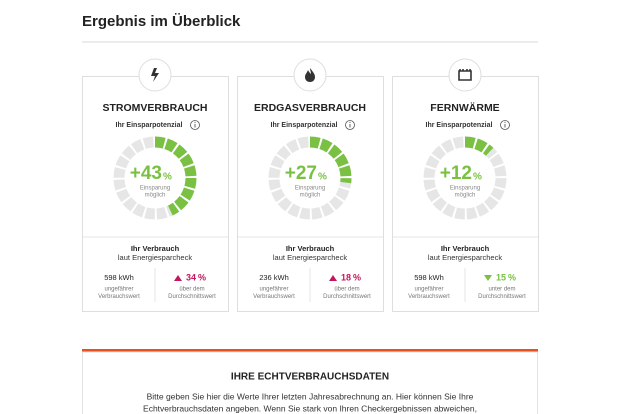 The width and height of the screenshot is (620, 414). I want to click on deviation-value: 18, so click(346, 277).